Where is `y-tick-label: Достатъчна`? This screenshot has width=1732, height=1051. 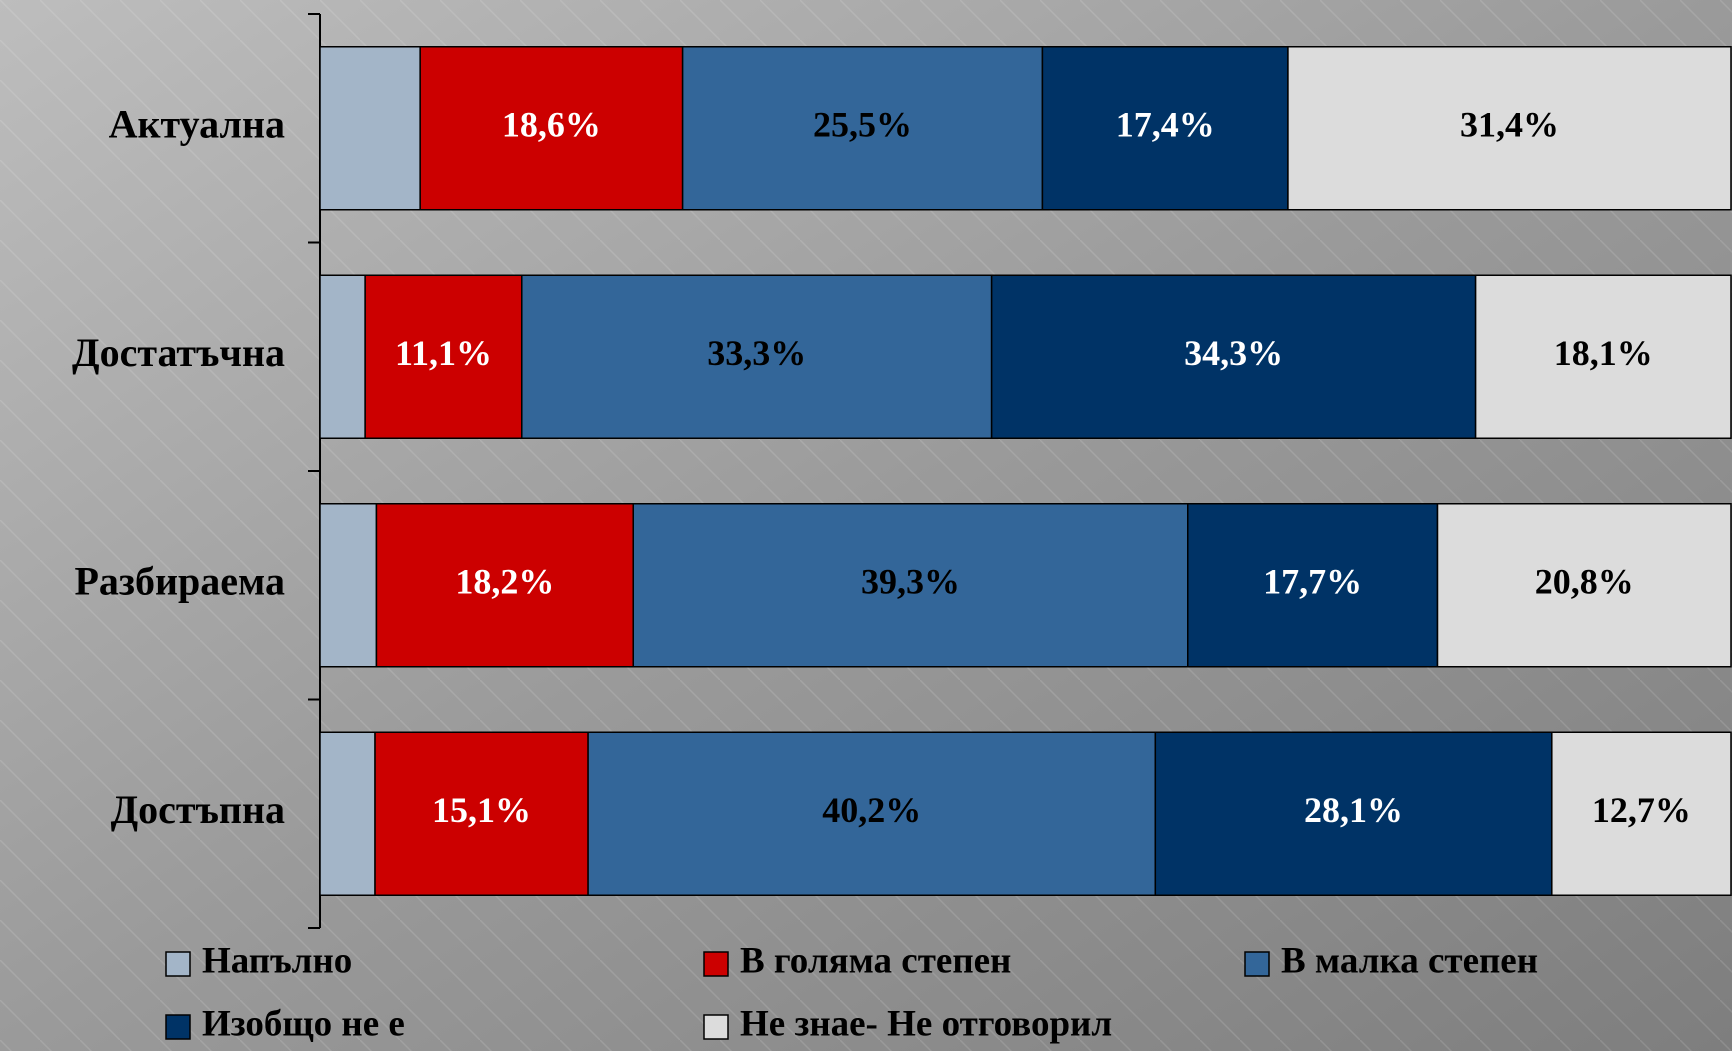 y-tick-label: Достатъчна is located at coordinates (178, 352).